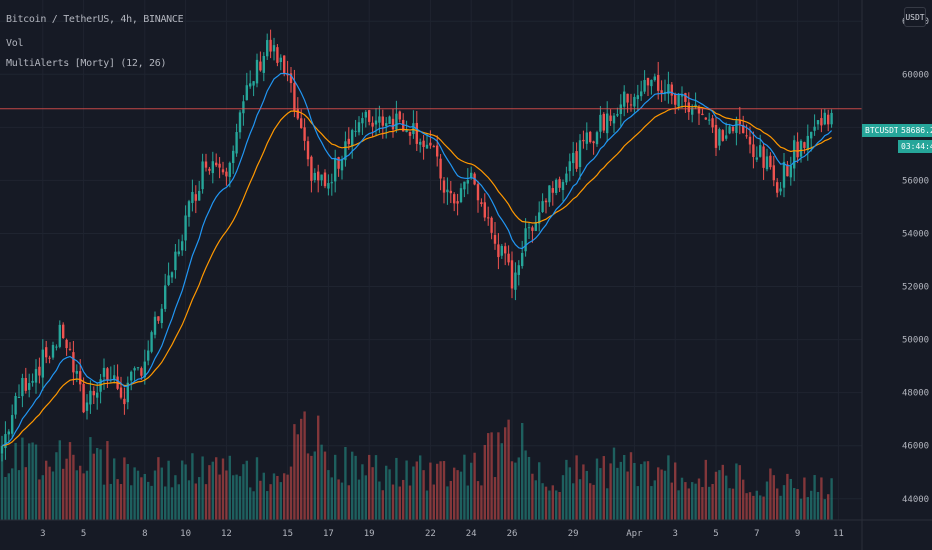 This screenshot has height=550, width=932. What do you see at coordinates (915, 288) in the screenshot?
I see `y-tick-label: 52000` at bounding box center [915, 288].